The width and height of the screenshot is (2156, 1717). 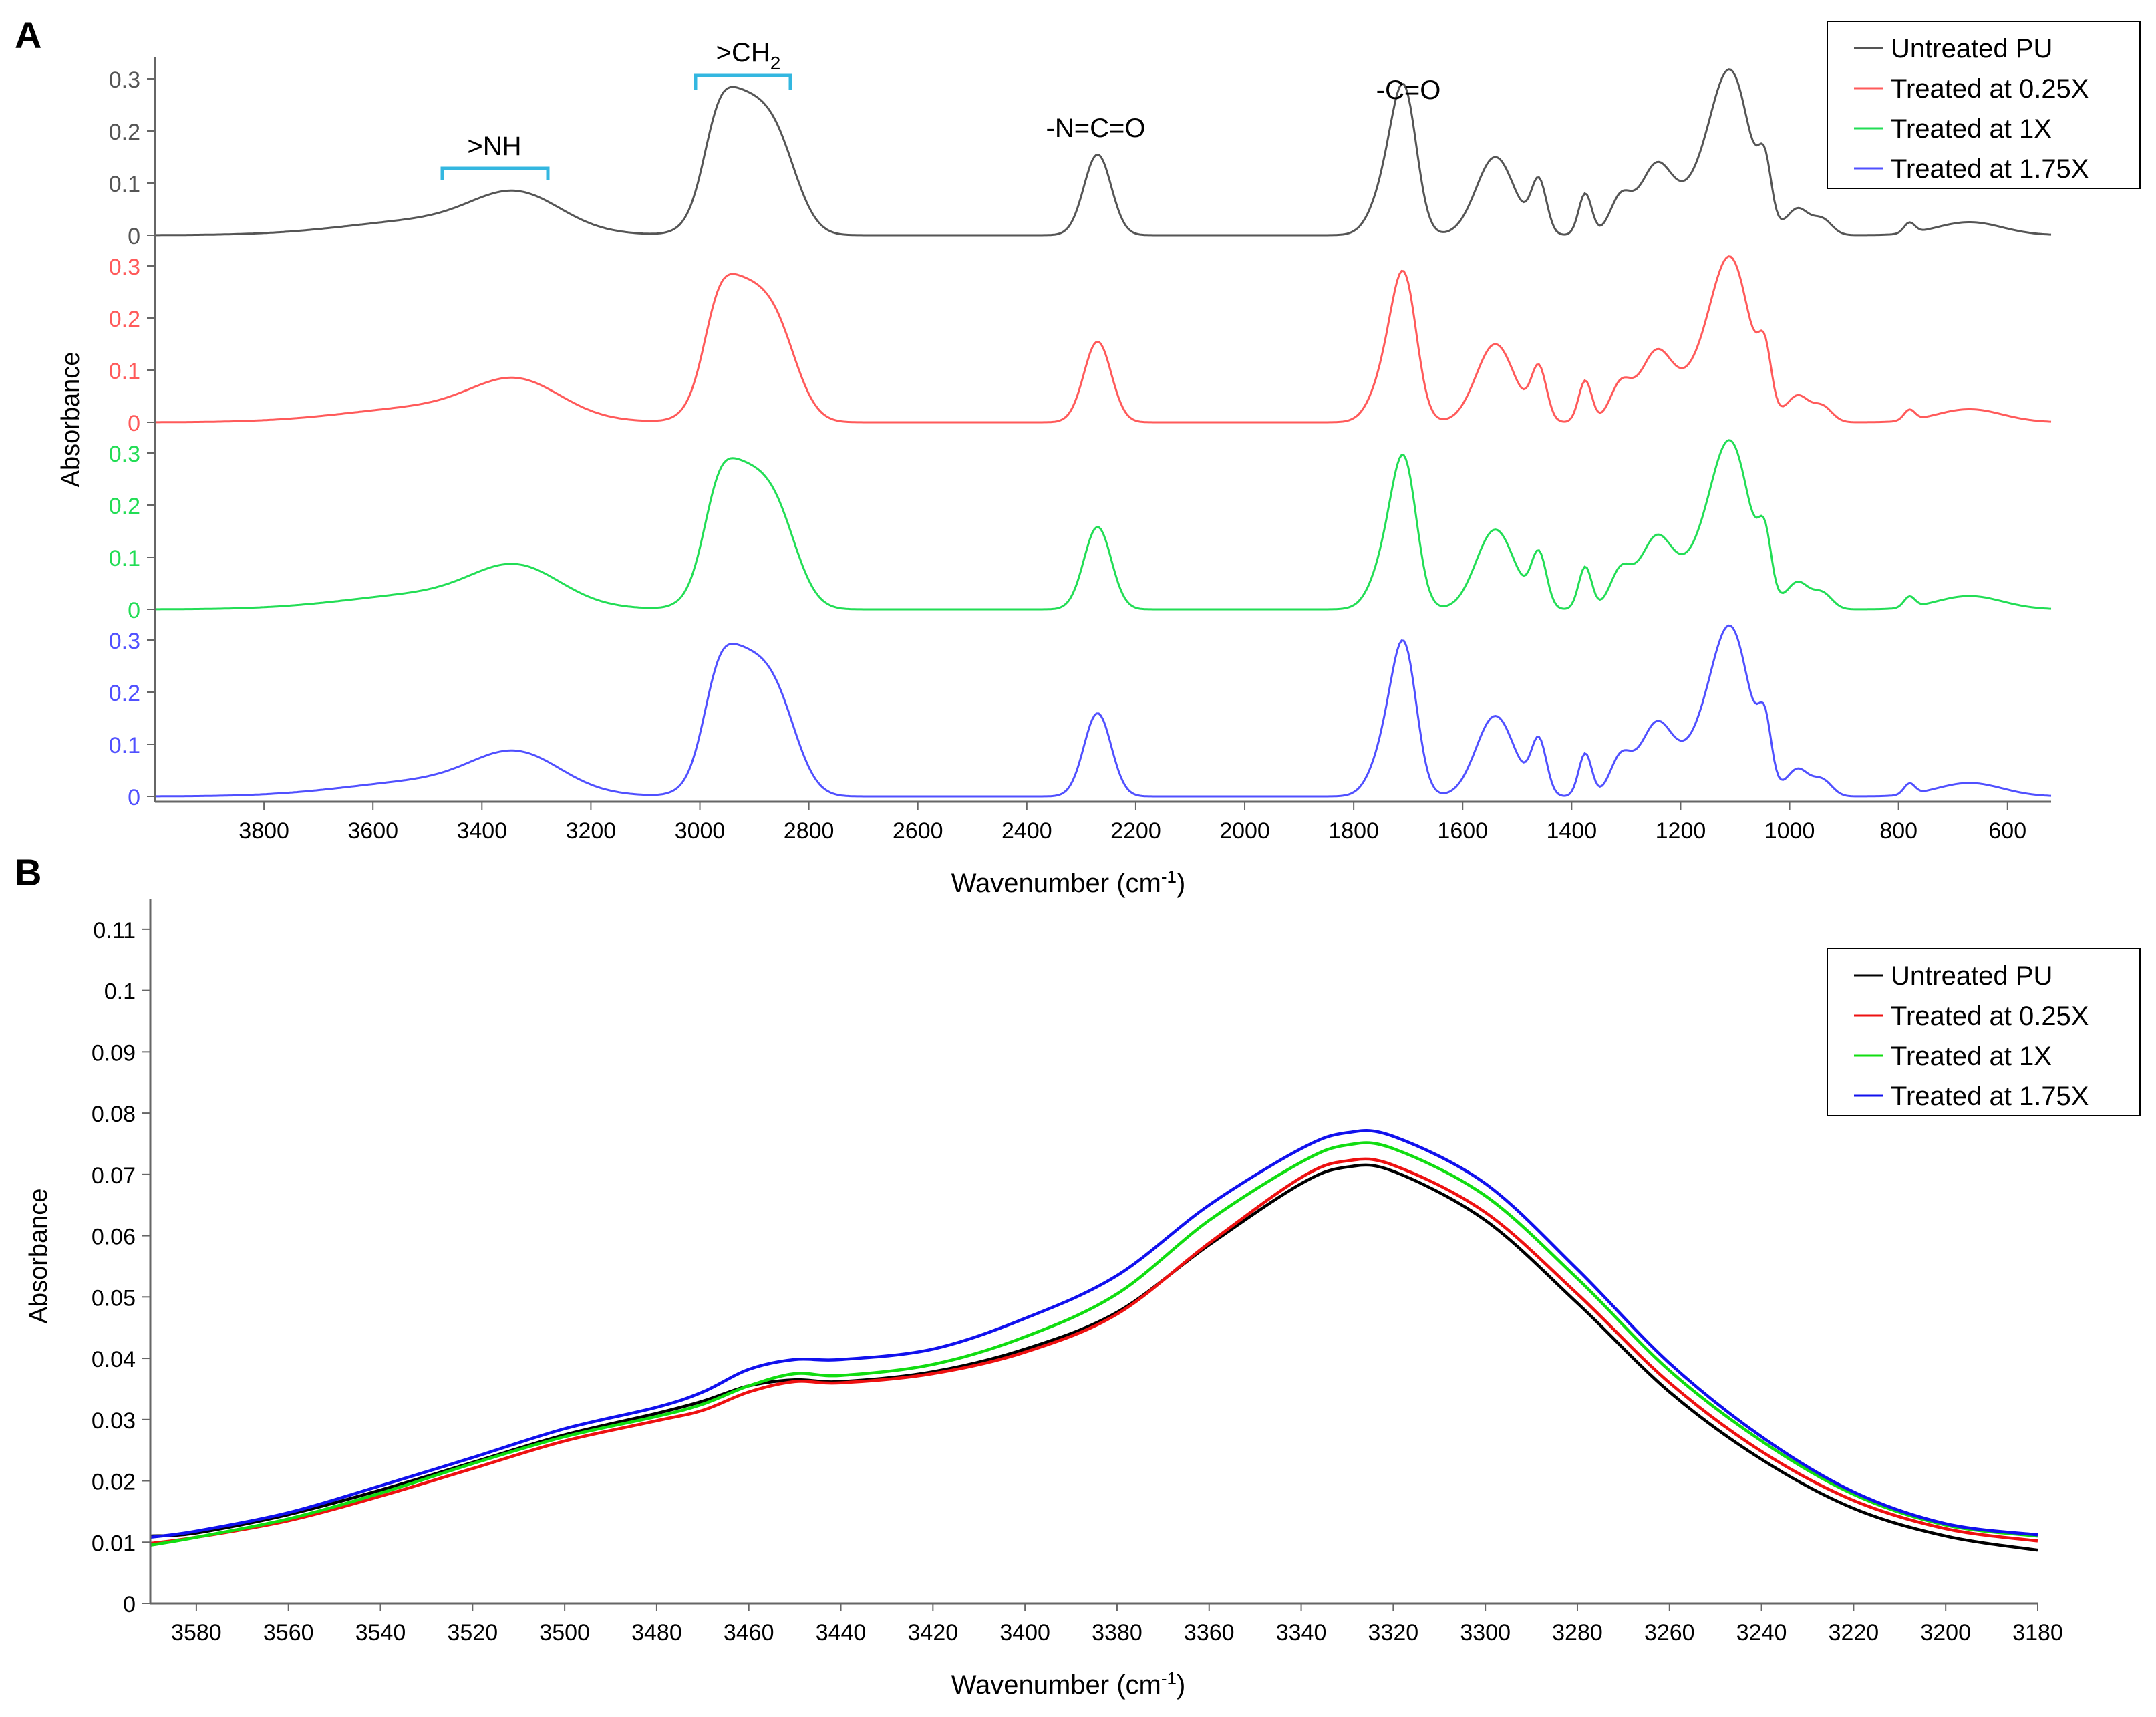 I want to click on a-xtick-label: 3400, so click(x=481, y=831).